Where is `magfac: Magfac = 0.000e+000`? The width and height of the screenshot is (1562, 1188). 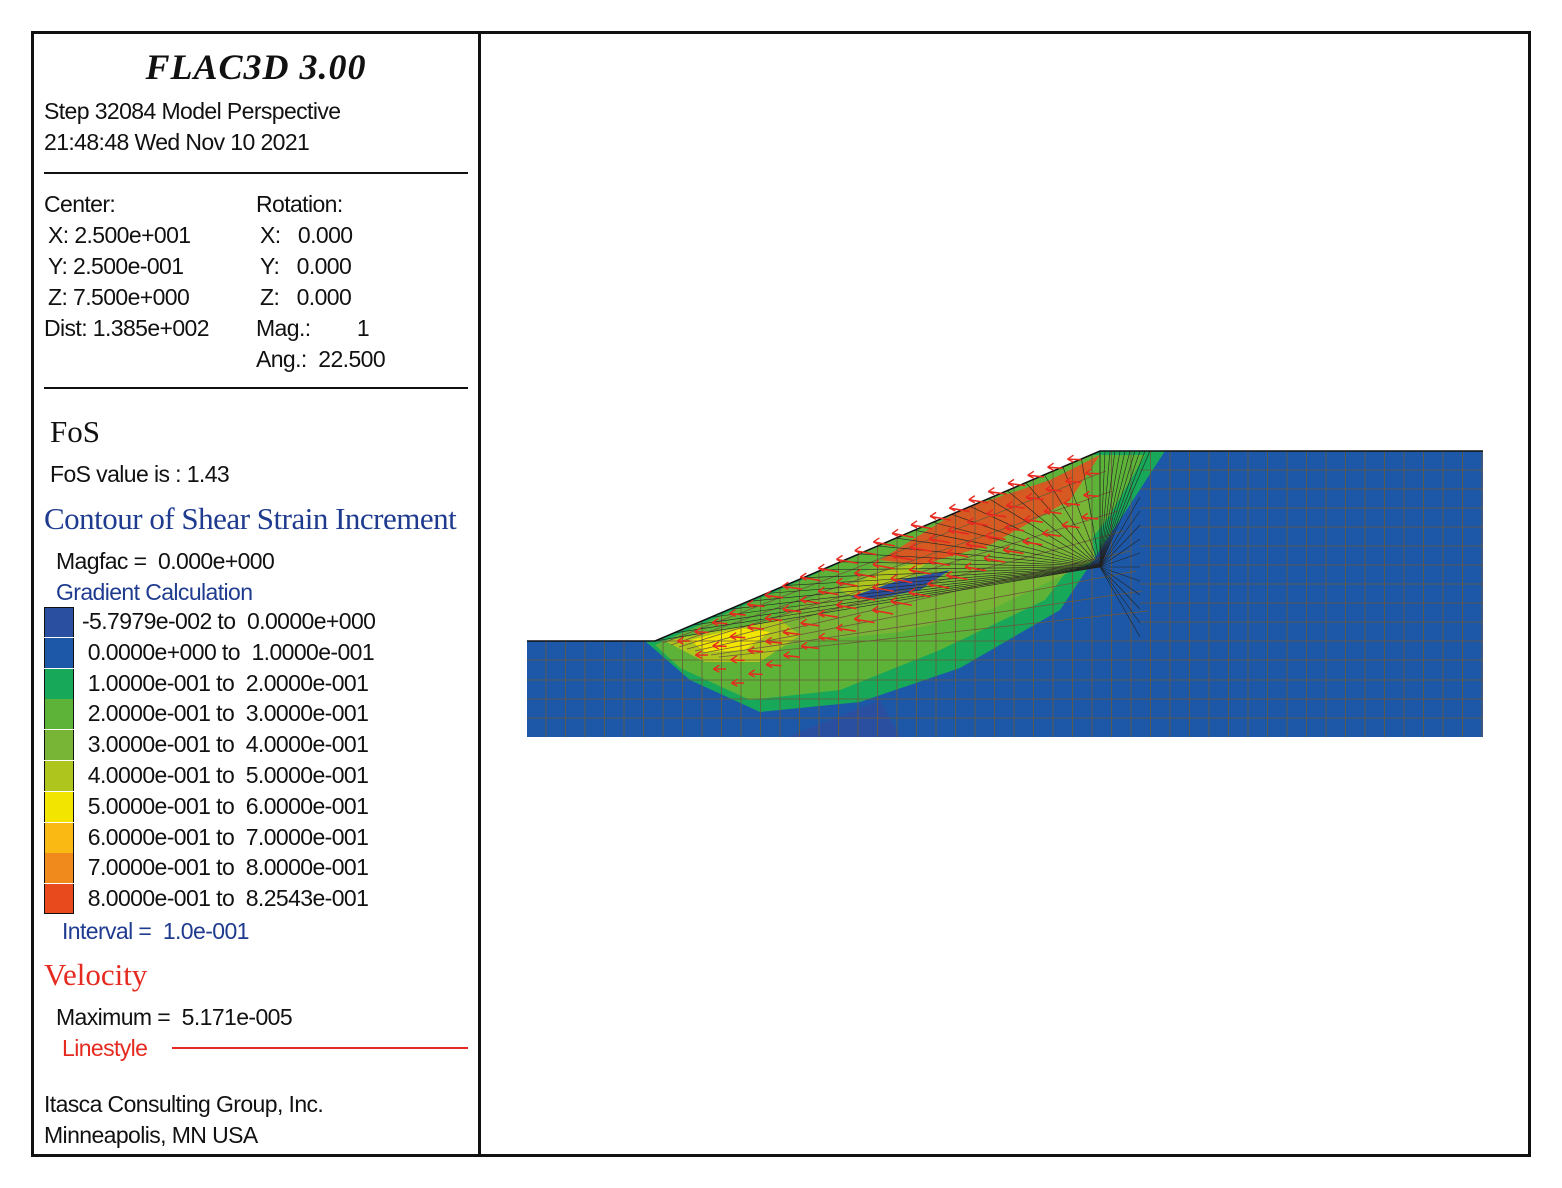 magfac: Magfac = 0.000e+000 is located at coordinates (165, 561).